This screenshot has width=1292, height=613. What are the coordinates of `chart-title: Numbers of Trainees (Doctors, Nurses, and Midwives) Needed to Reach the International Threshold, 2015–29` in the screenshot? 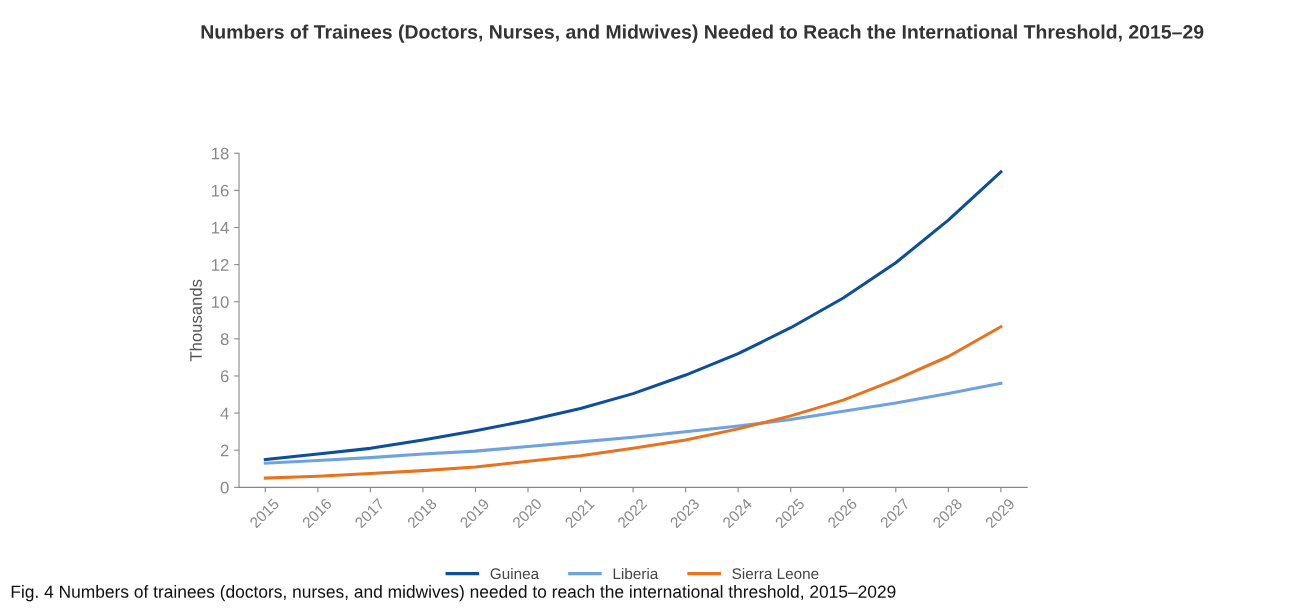 It's located at (702, 33).